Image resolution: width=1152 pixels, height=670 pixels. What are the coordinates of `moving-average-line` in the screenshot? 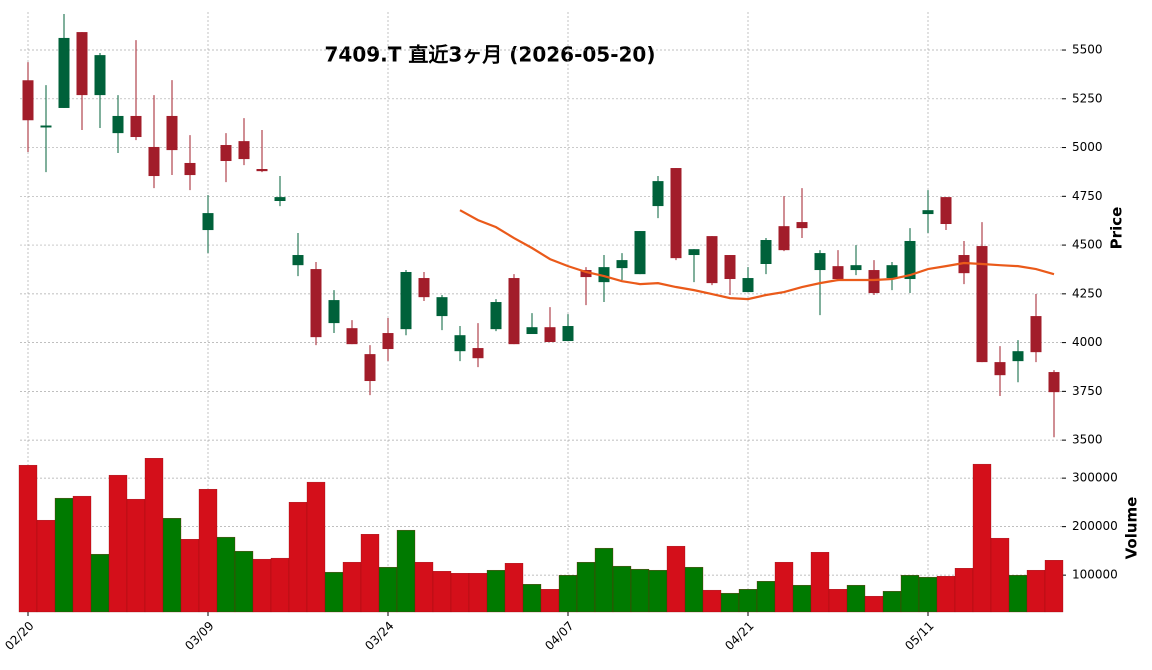 It's located at (757, 255).